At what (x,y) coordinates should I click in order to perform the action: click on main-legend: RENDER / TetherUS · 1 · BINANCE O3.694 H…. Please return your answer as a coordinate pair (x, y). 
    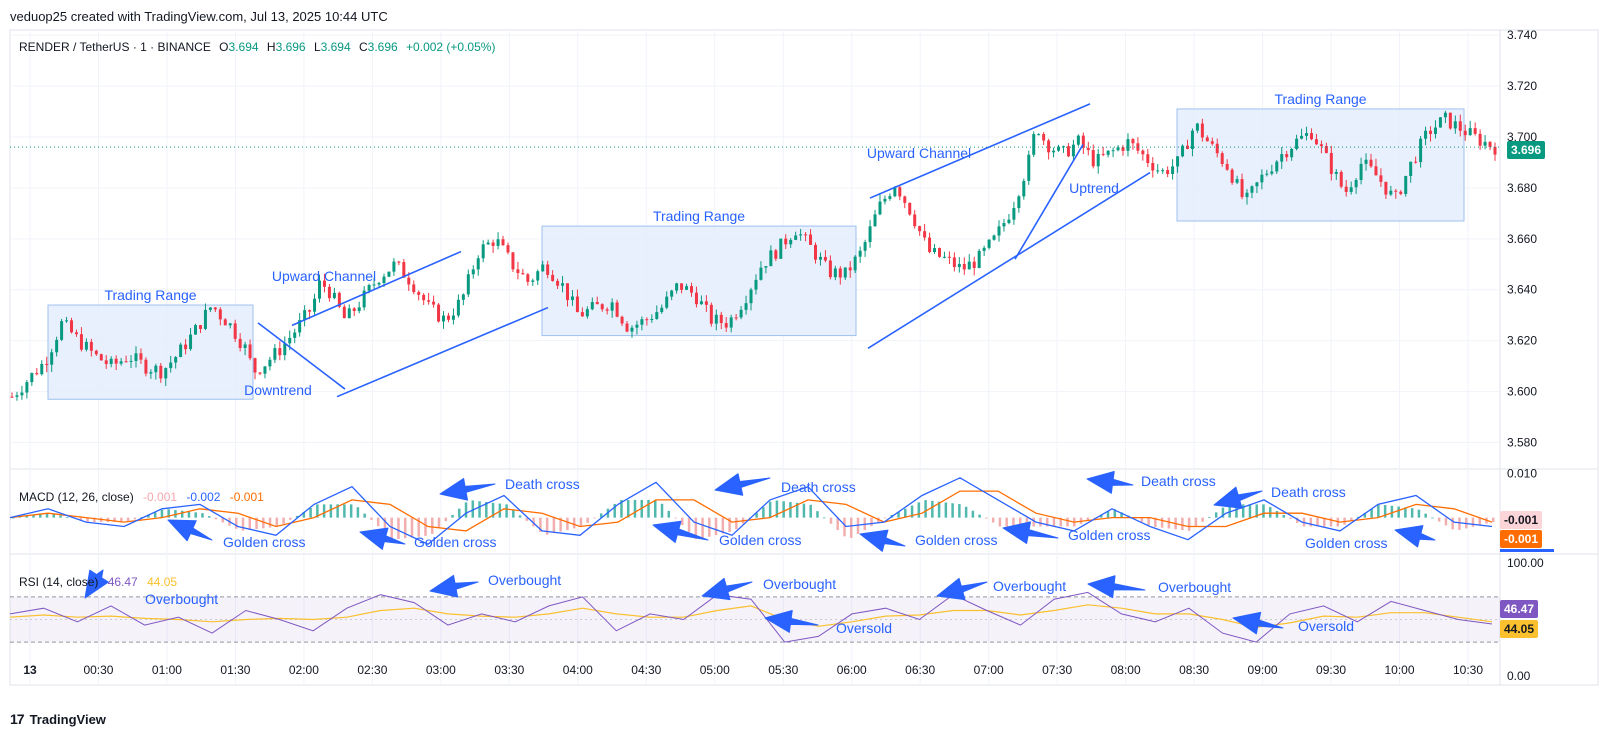
    Looking at the image, I should click on (257, 47).